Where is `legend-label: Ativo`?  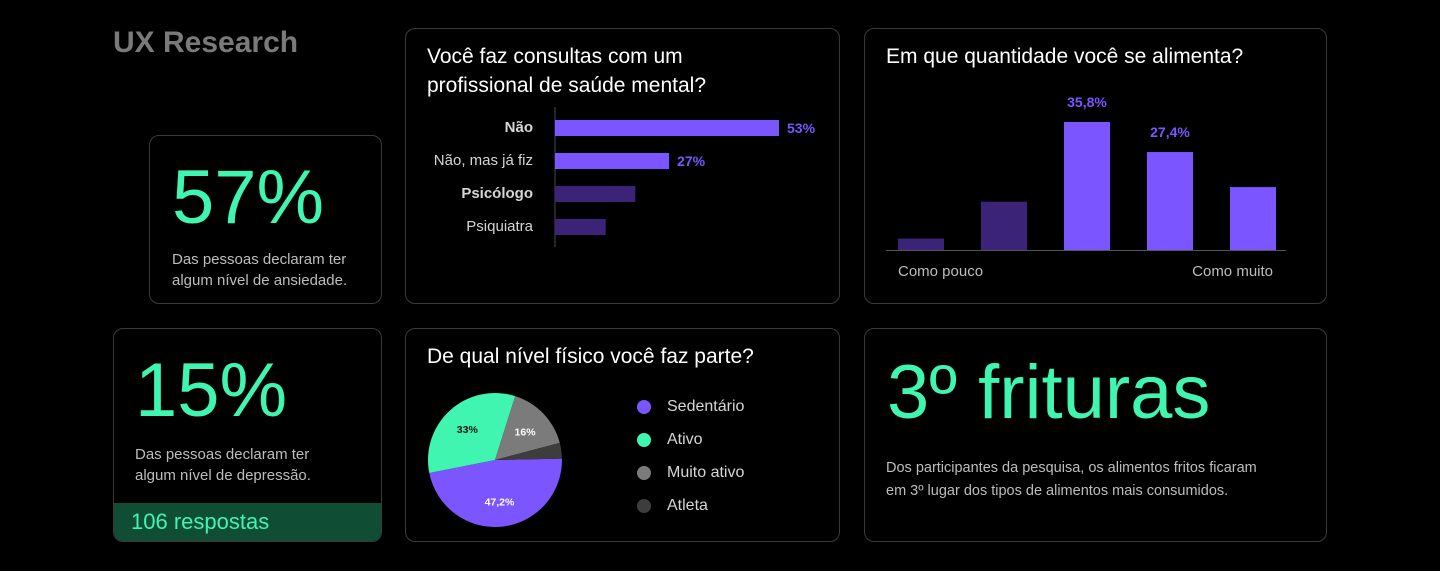 legend-label: Ativo is located at coordinates (685, 439).